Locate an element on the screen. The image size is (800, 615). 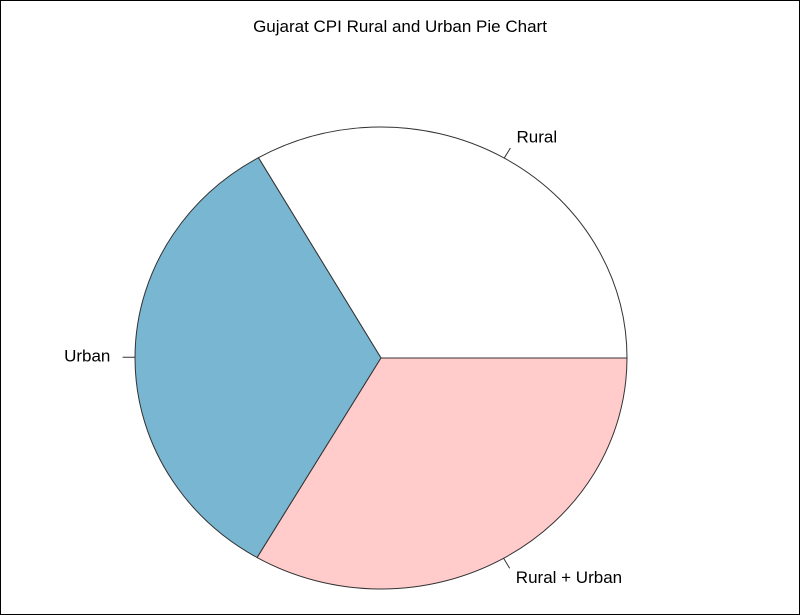
pie-label-rural: Rural is located at coordinates (537, 137).